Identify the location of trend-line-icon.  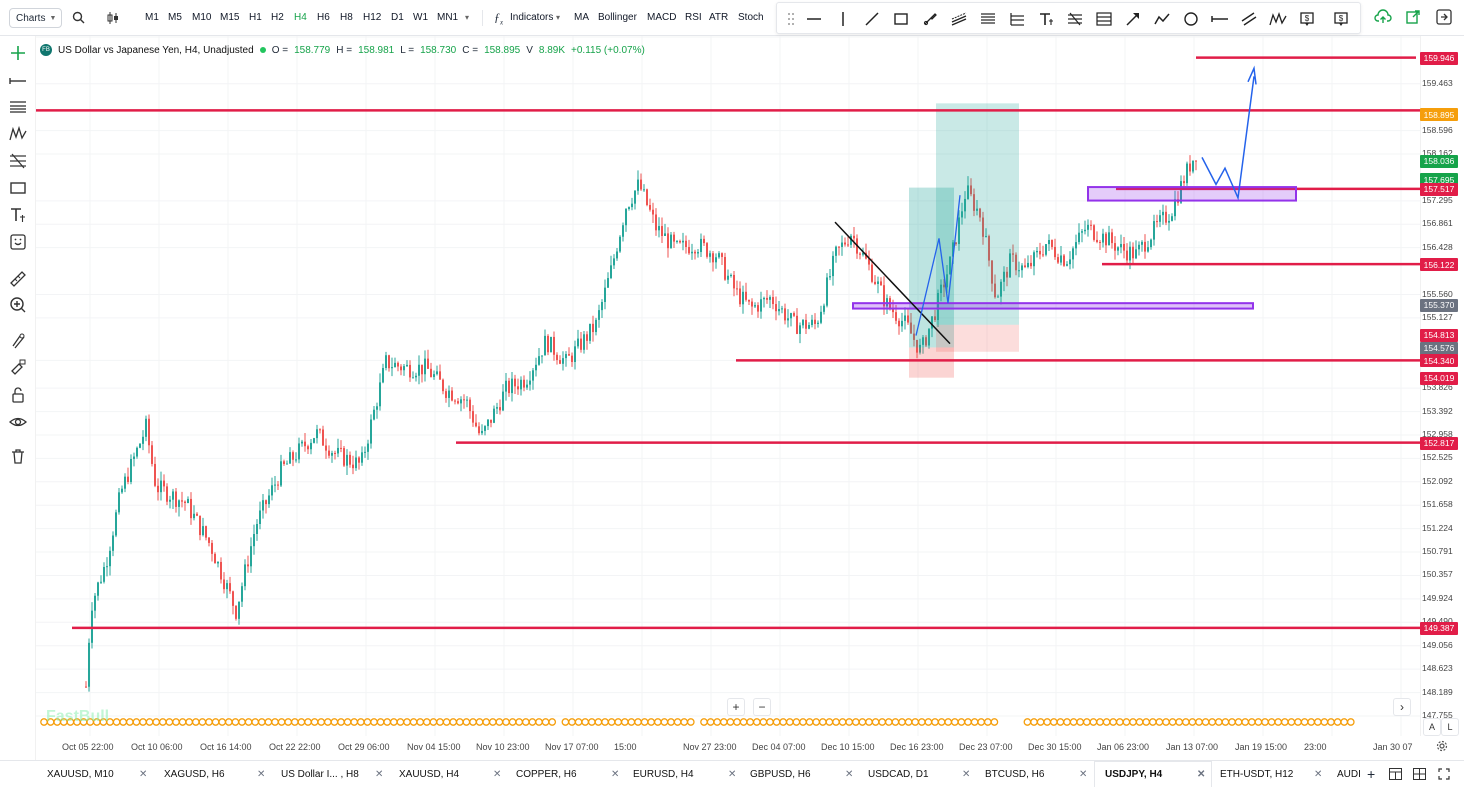
(872, 19).